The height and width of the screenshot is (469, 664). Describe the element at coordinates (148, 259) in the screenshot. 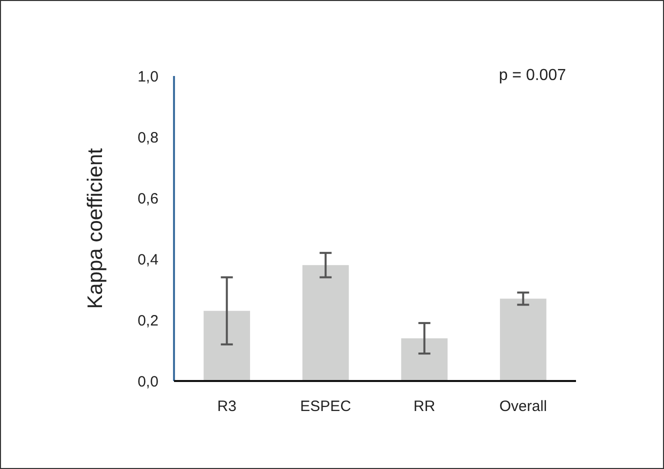

I see `y-tick-label: 0,4` at that location.